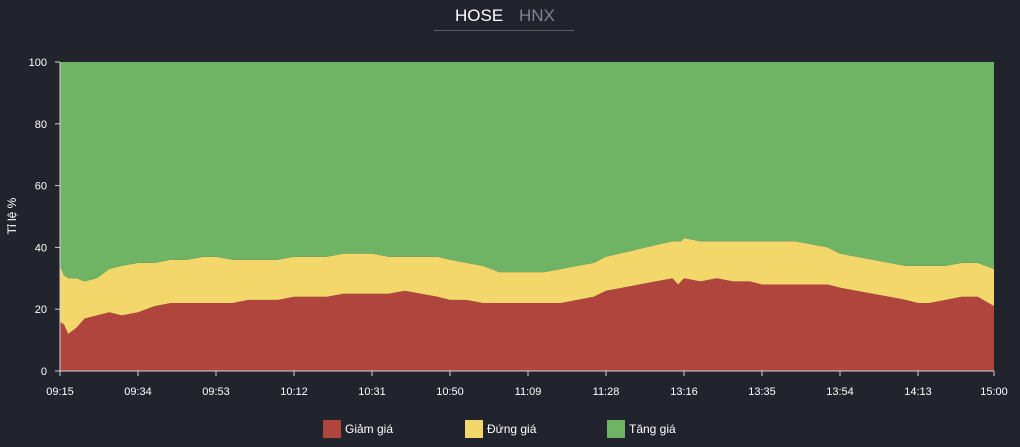  Describe the element at coordinates (12, 215) in the screenshot. I see `y-axis-label: Tỉ lệ %` at that location.